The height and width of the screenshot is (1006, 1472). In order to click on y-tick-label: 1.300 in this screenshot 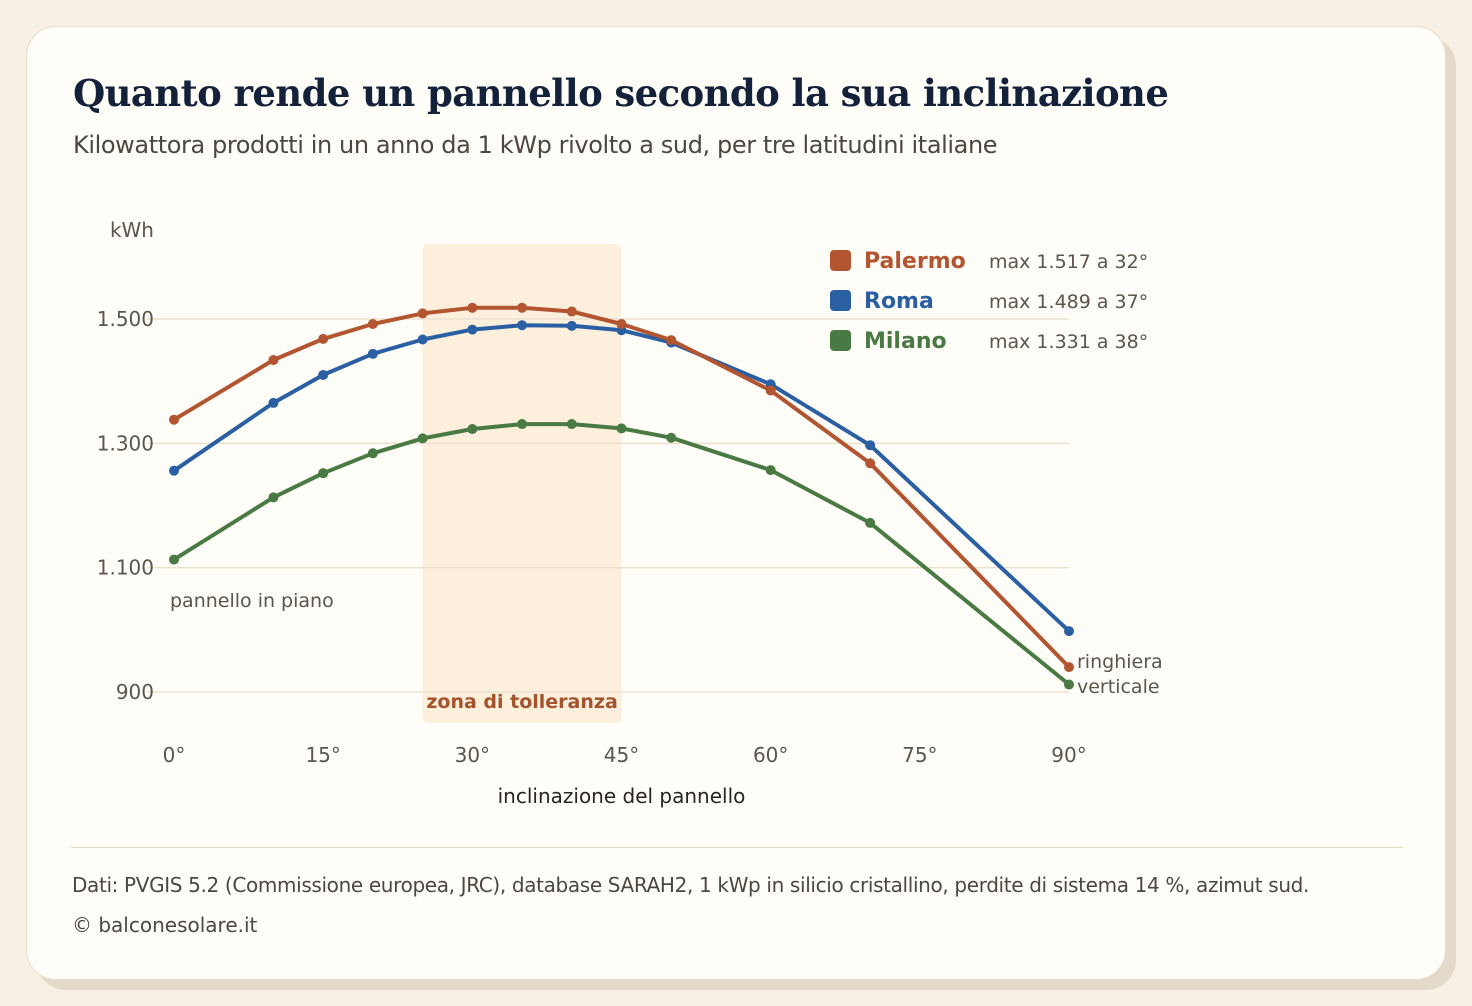, I will do `click(125, 443)`.